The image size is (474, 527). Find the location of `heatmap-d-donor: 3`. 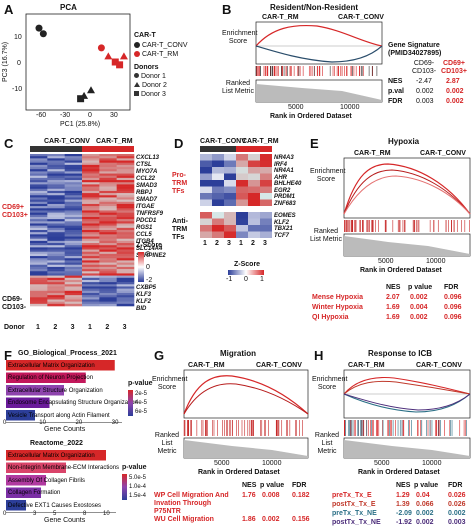

heatmap-d-donor: 3 is located at coordinates (265, 243).